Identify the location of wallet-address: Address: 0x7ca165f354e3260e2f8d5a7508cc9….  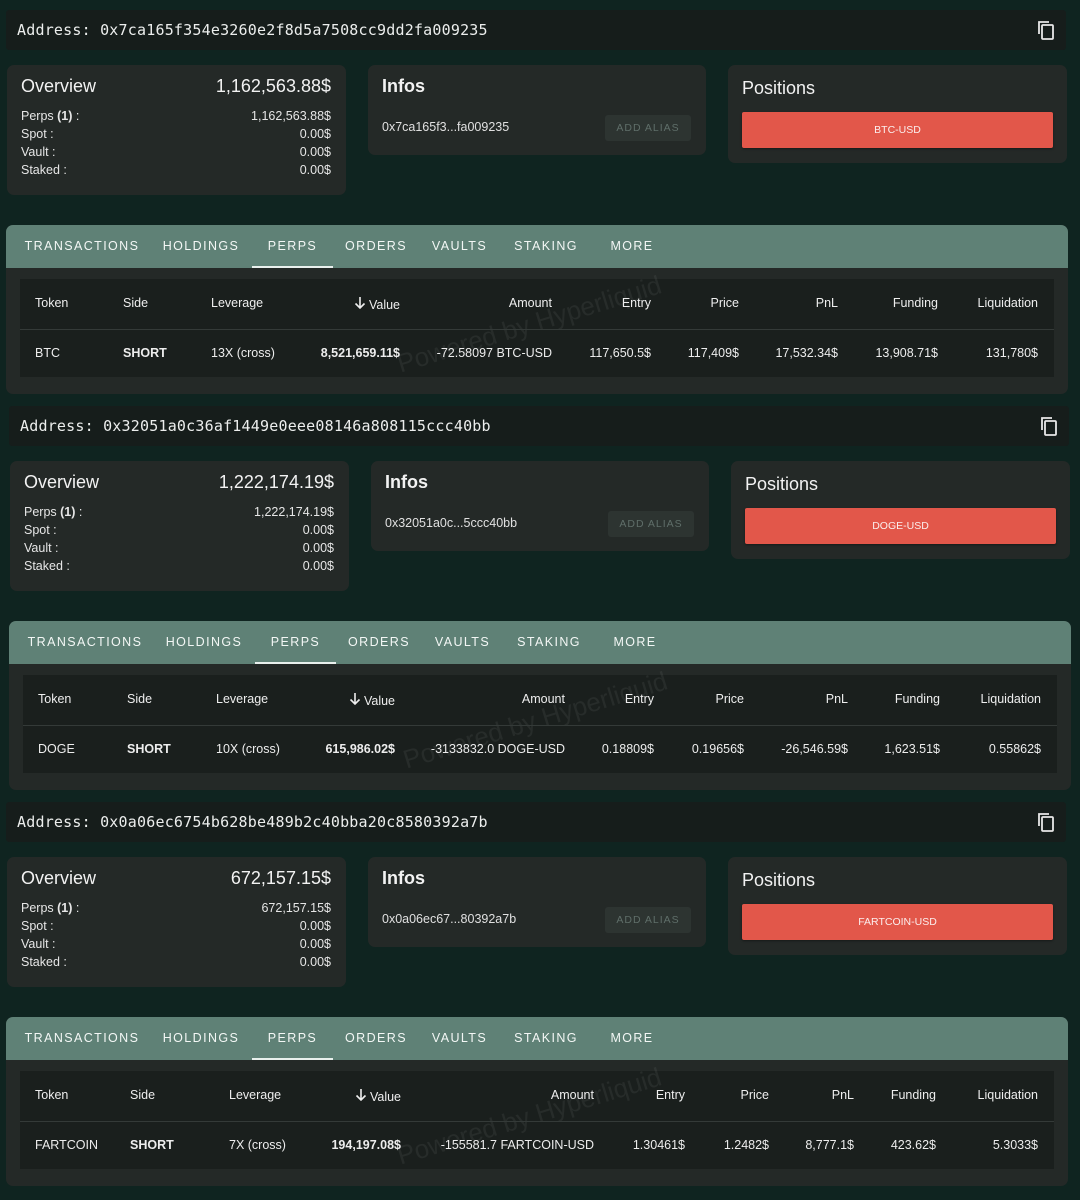
(252, 30).